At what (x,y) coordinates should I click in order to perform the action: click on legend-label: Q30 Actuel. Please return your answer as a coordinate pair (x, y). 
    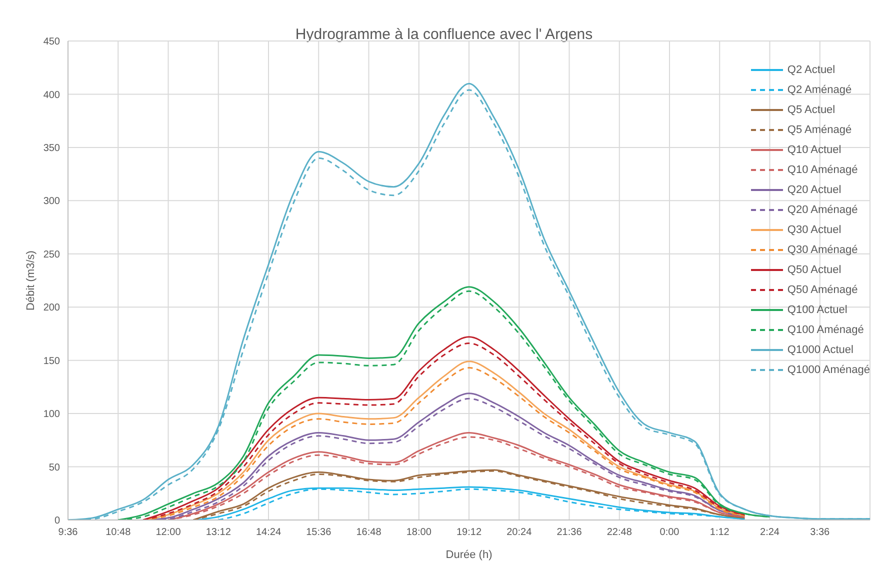
    Looking at the image, I should click on (814, 230).